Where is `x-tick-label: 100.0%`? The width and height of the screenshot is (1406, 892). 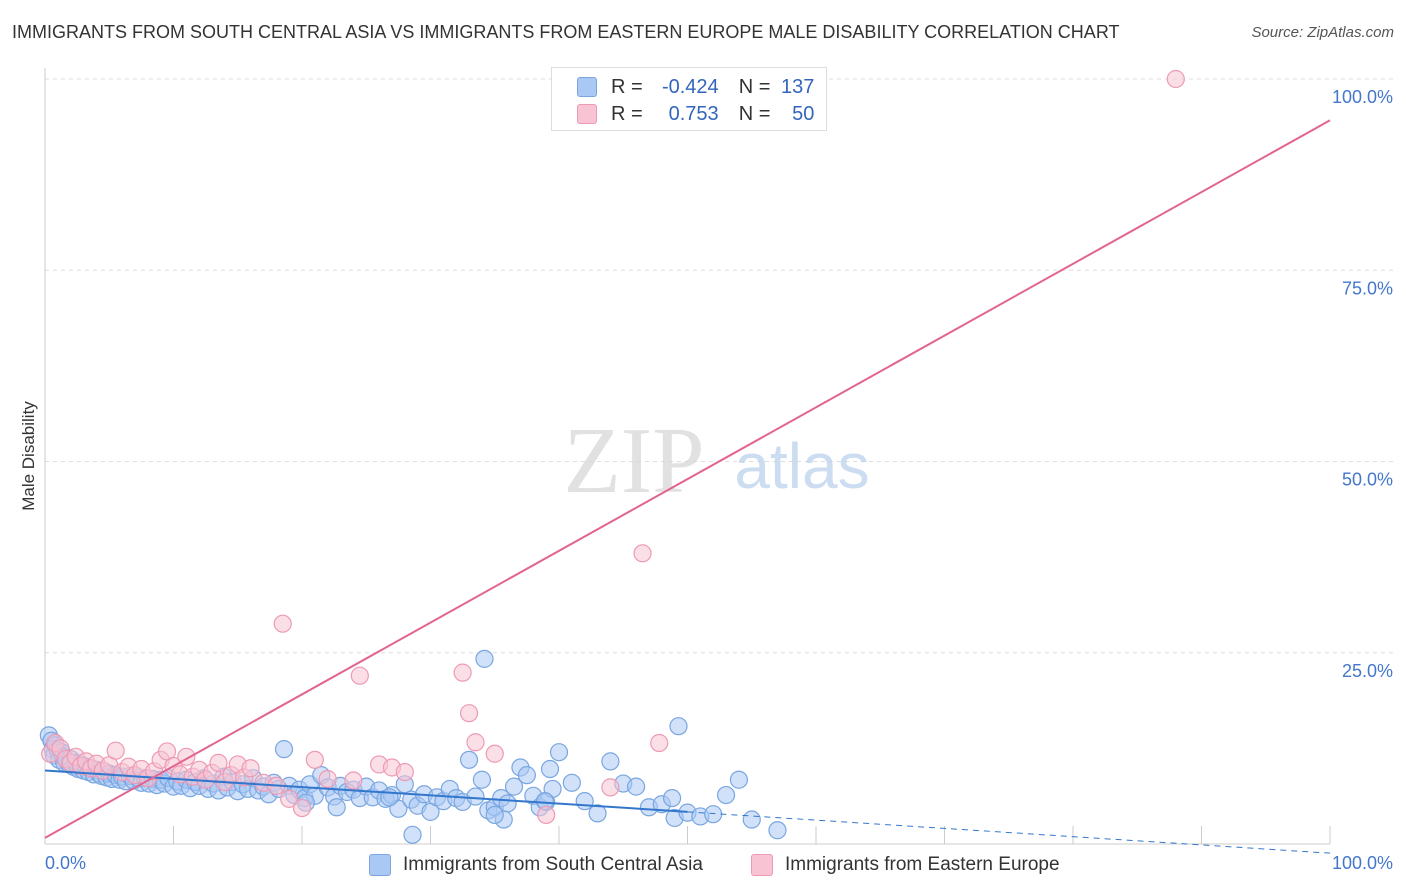
x-tick-label: 100.0% is located at coordinates (1362, 863).